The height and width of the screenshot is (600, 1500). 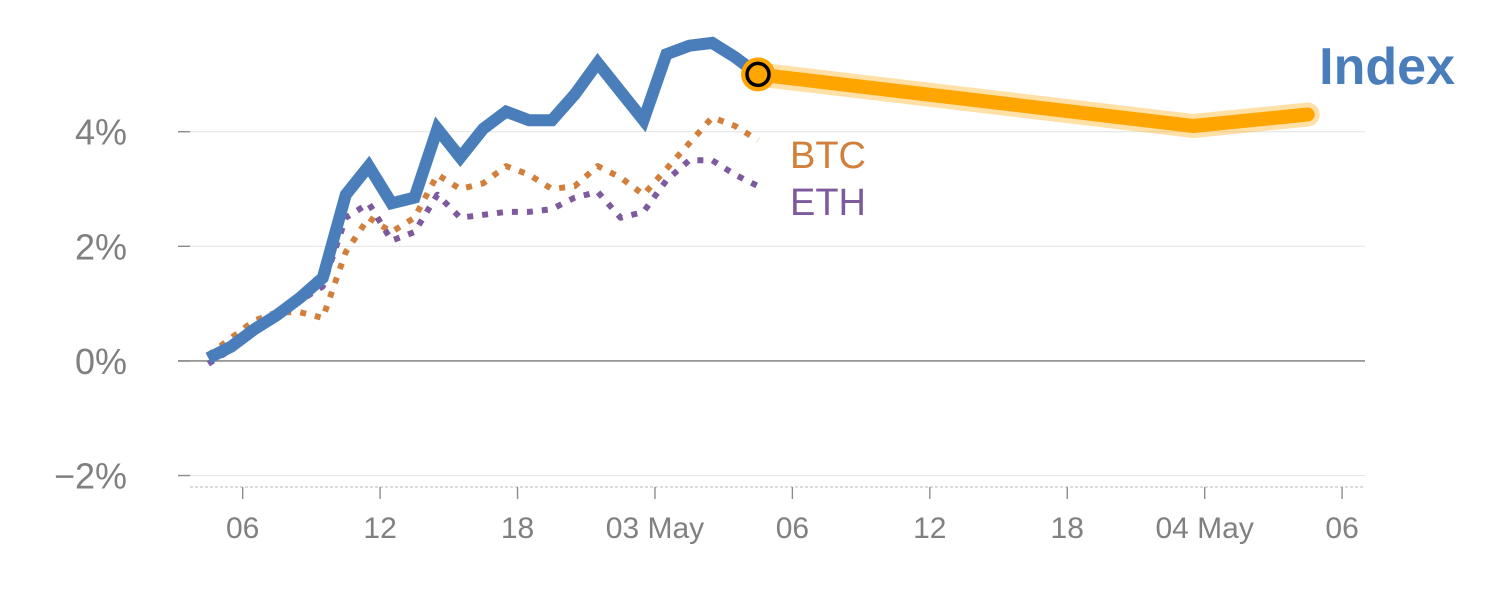 I want to click on x-axis: 06 12 18 03 May 06 12 18 04 May 06, so click(x=777, y=515).